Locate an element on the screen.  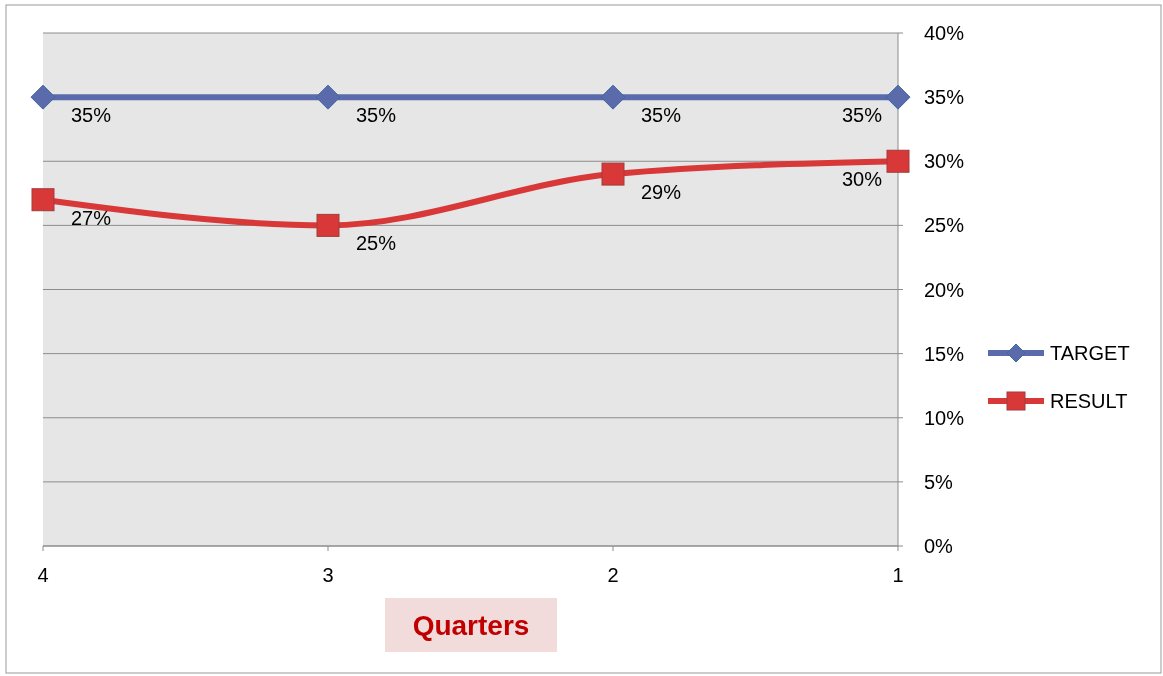
x-tick-label: 4 is located at coordinates (43, 575).